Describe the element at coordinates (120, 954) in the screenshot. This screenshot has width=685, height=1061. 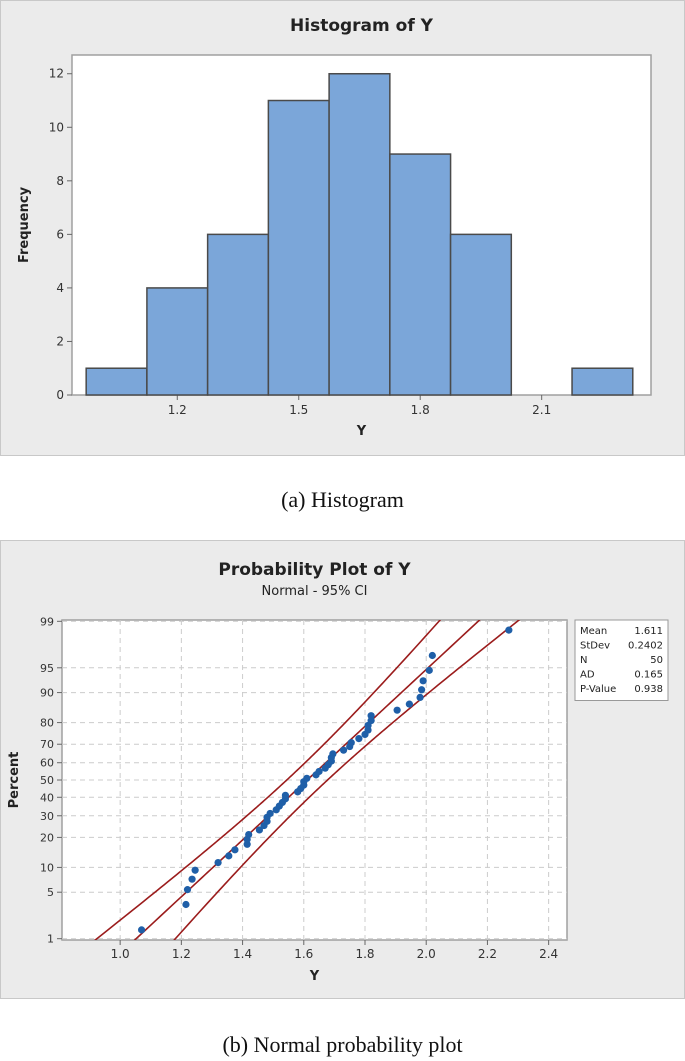
I see `x-tick-label: 1.0` at that location.